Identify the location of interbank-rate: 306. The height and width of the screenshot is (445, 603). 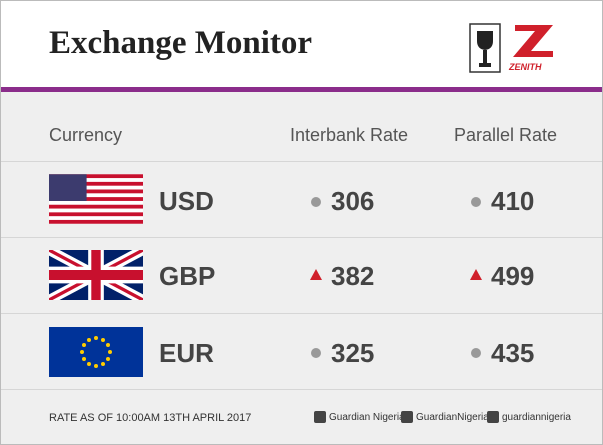
(353, 201).